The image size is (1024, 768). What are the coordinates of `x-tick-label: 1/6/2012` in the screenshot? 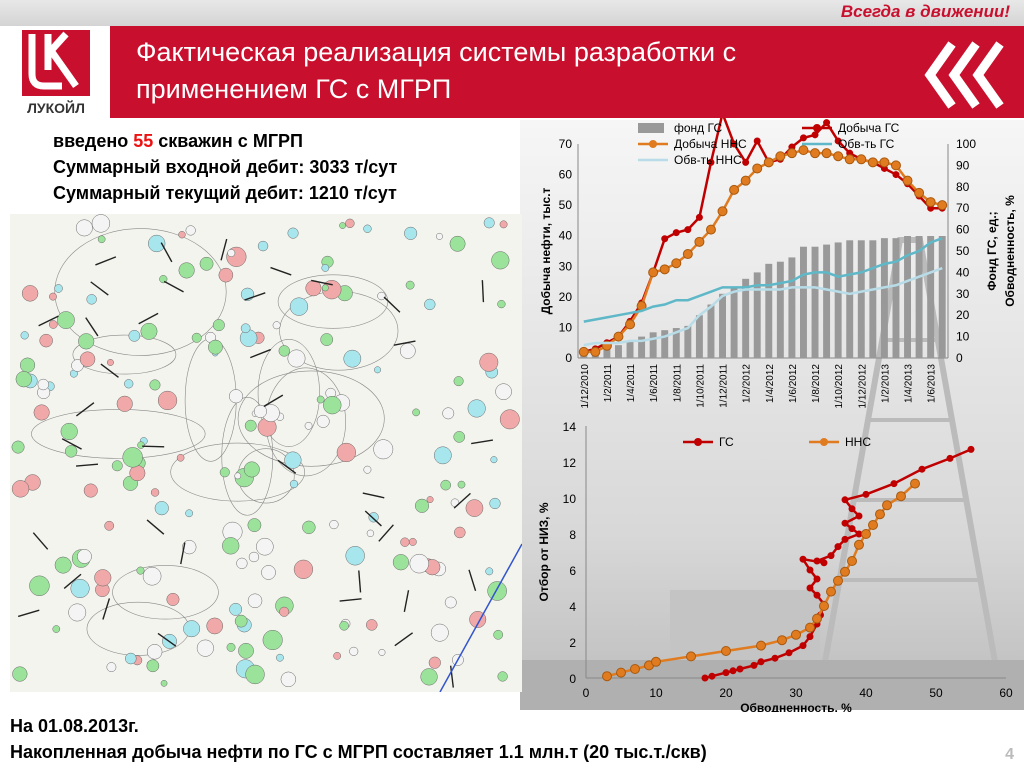 It's located at (793, 383).